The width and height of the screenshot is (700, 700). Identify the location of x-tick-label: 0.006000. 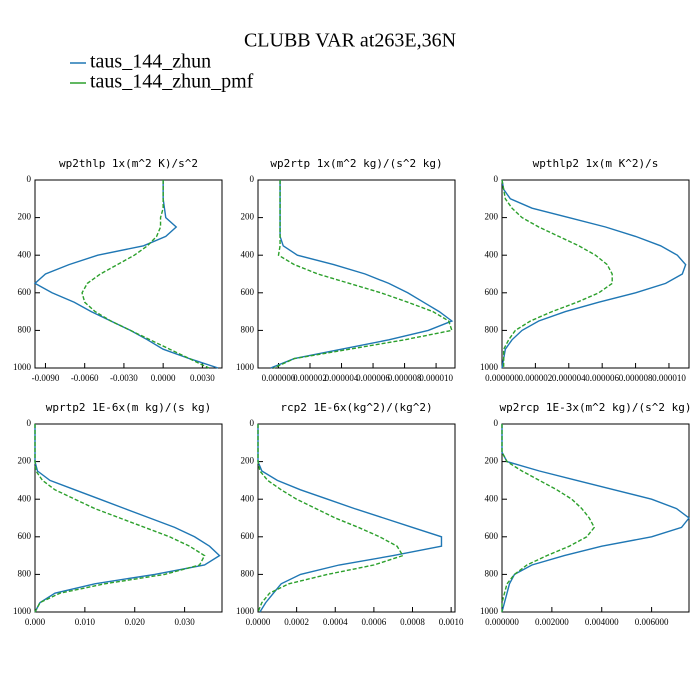
(652, 622).